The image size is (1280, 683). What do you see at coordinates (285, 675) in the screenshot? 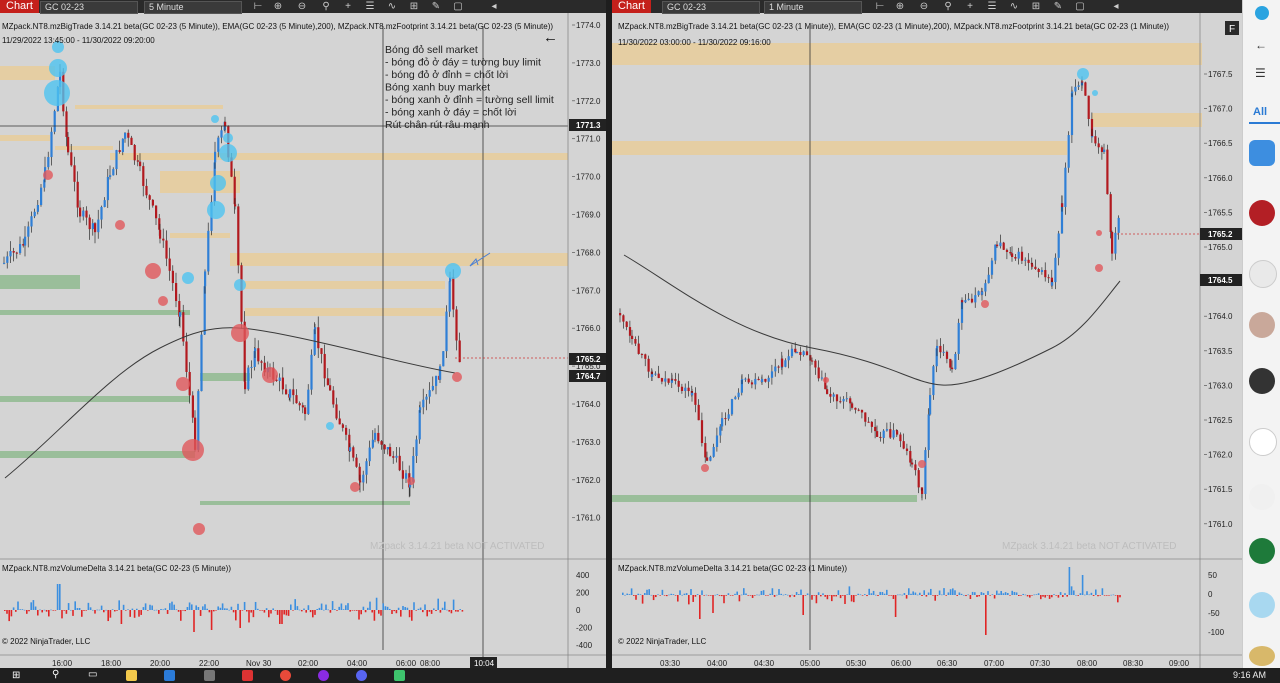
I see `chrome-icon` at bounding box center [285, 675].